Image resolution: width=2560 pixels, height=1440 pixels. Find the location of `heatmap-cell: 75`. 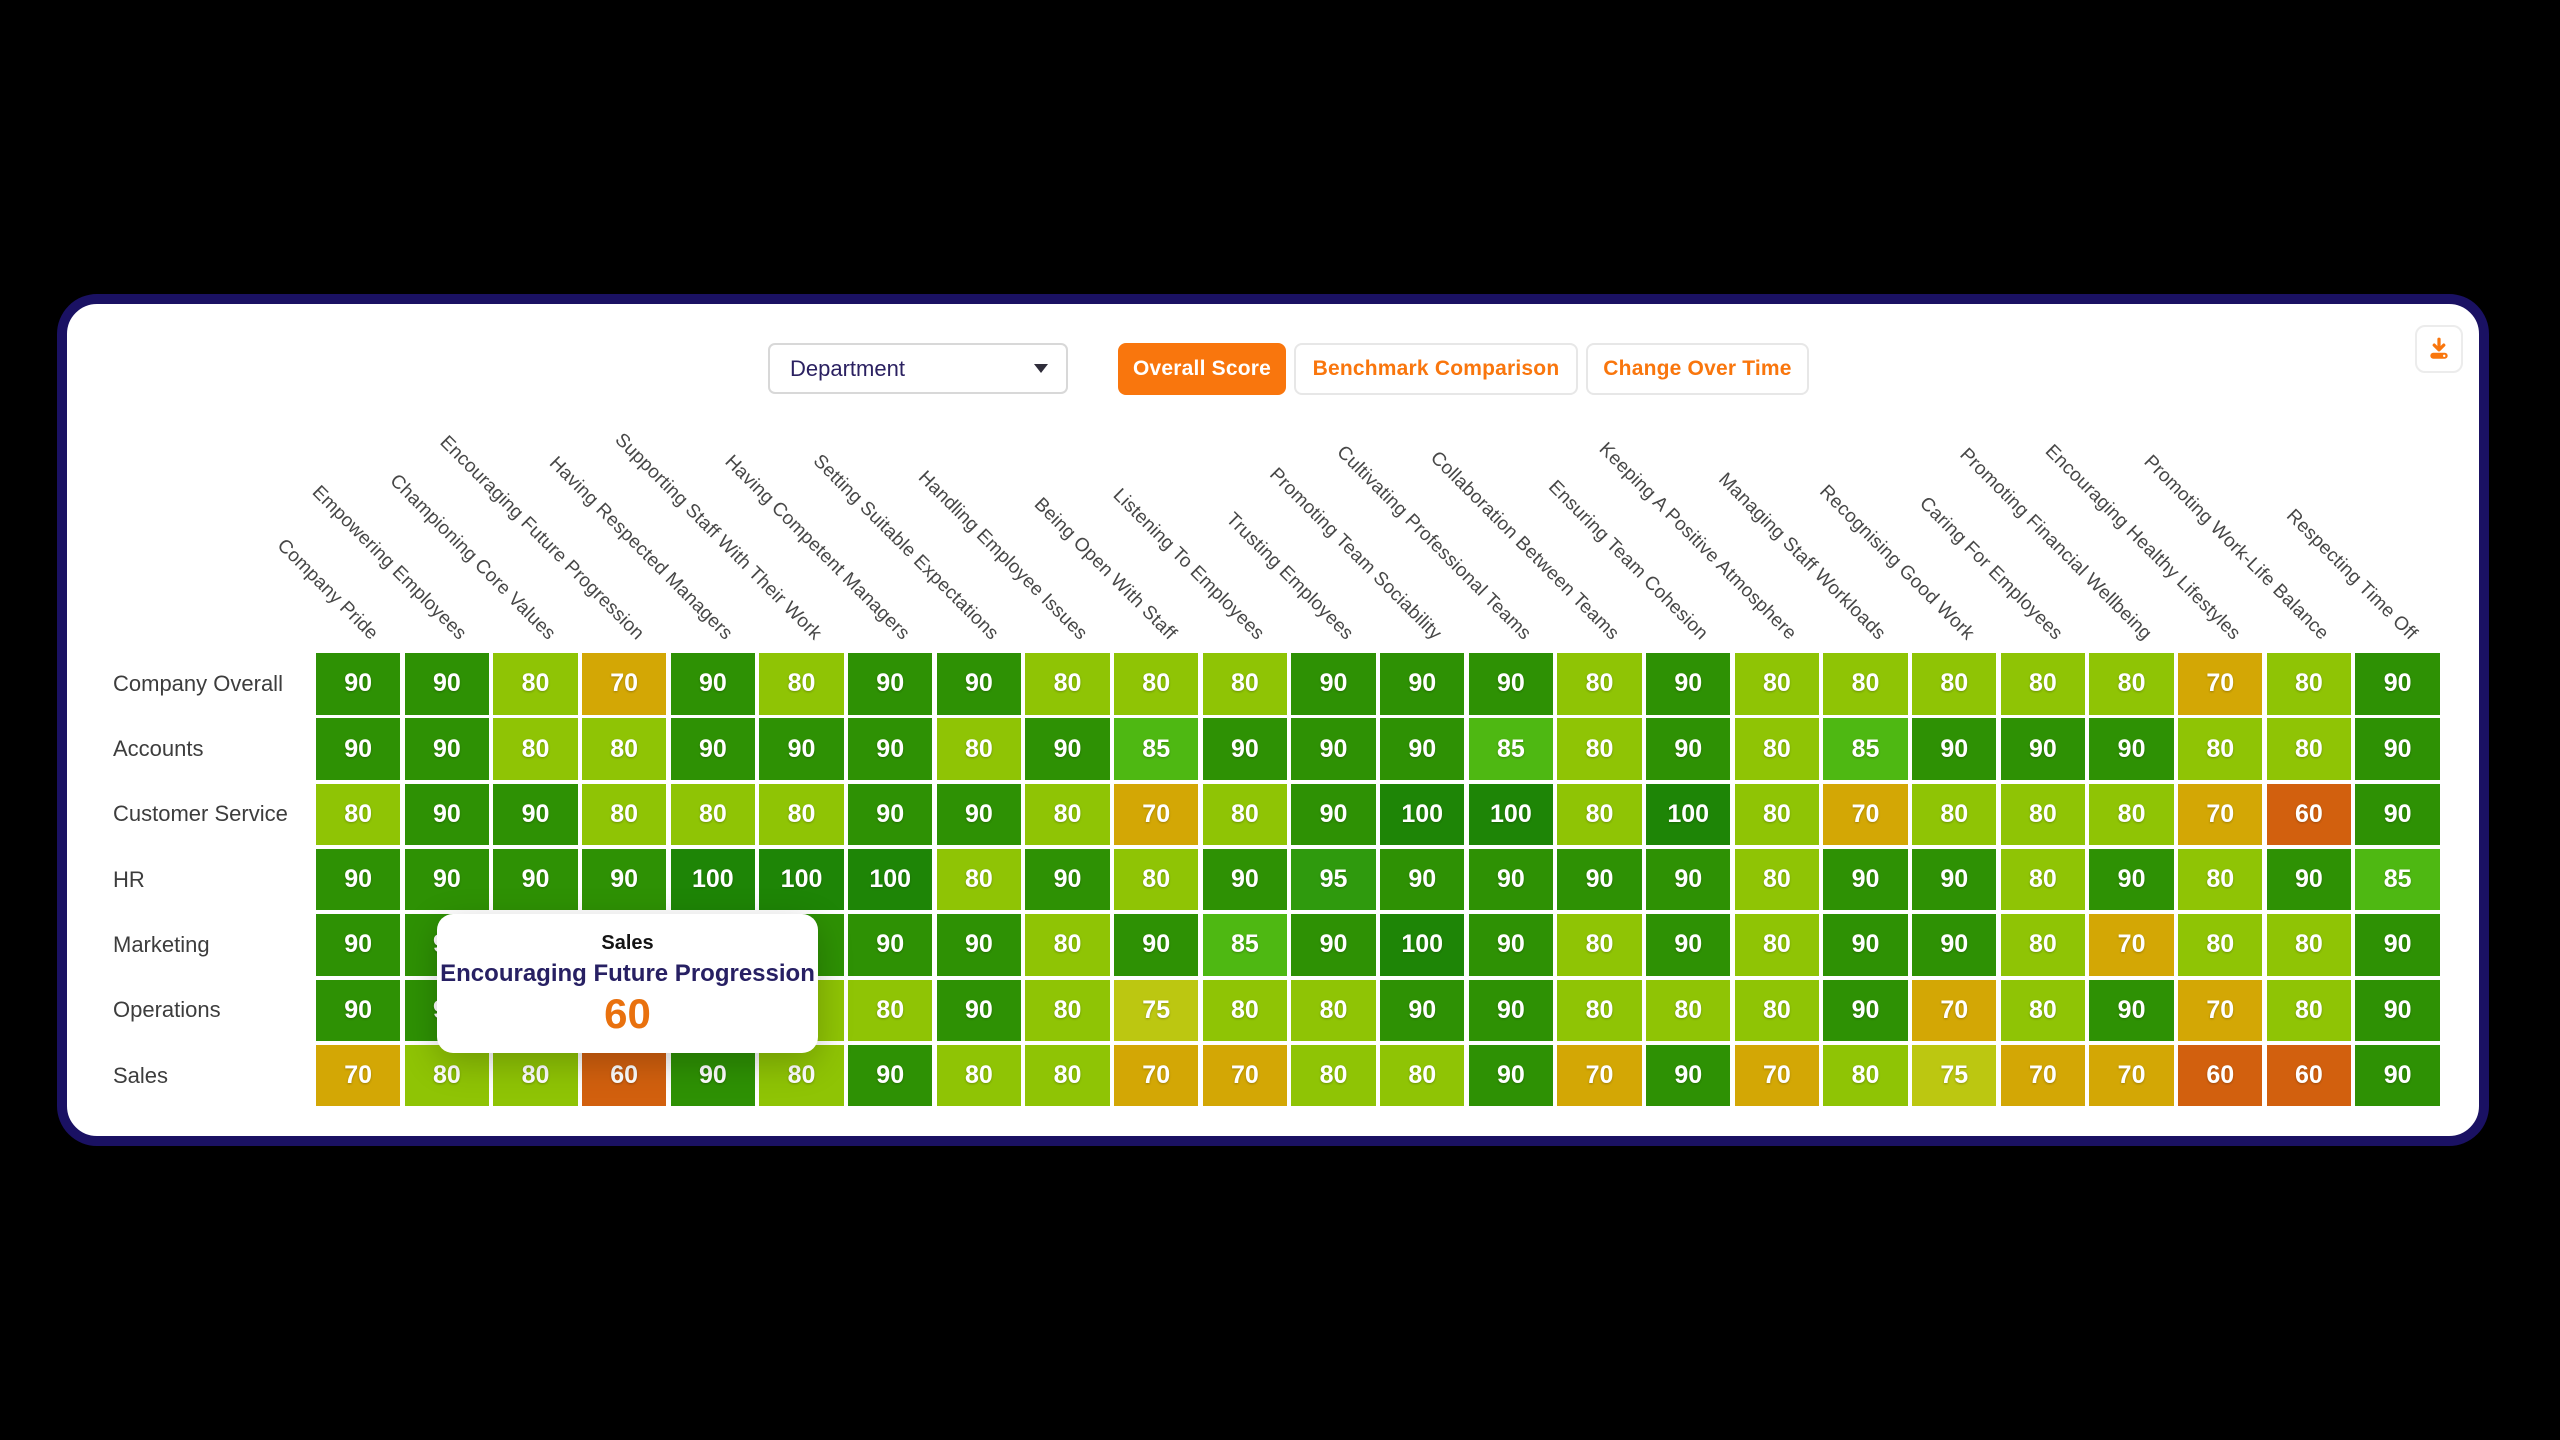

heatmap-cell: 75 is located at coordinates (1156, 1010).